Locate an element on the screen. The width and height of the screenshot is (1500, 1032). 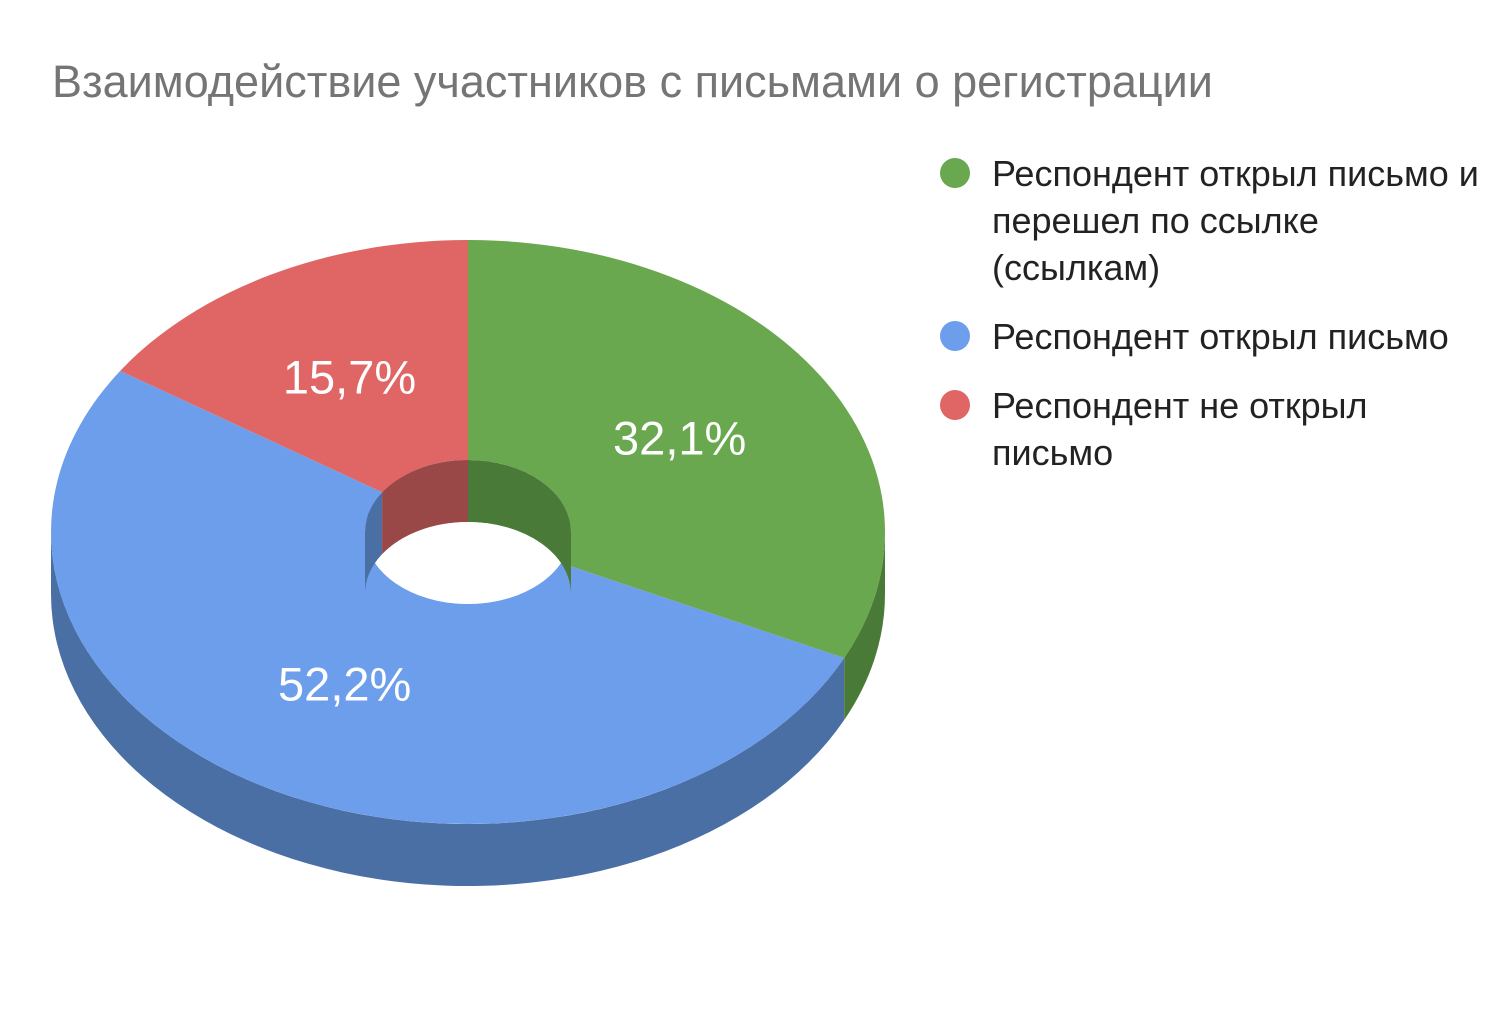
legend-item: Респондент не открыл письмо is located at coordinates (1210, 429).